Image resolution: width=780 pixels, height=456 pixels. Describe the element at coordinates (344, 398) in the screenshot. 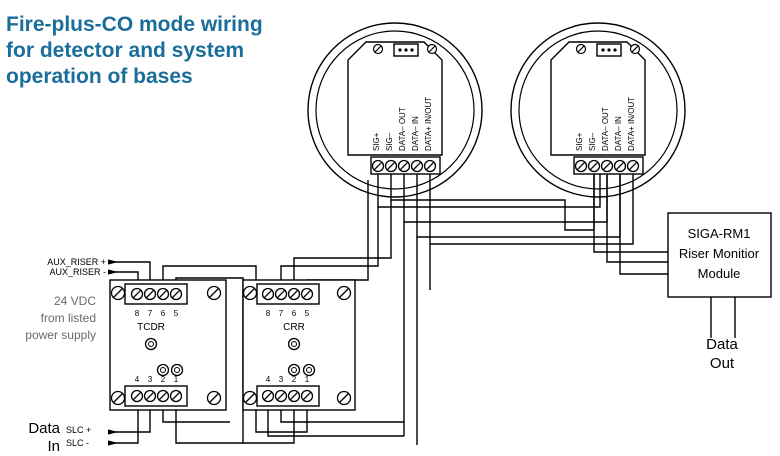

I see `crr-mount-screw-br-icon` at that location.